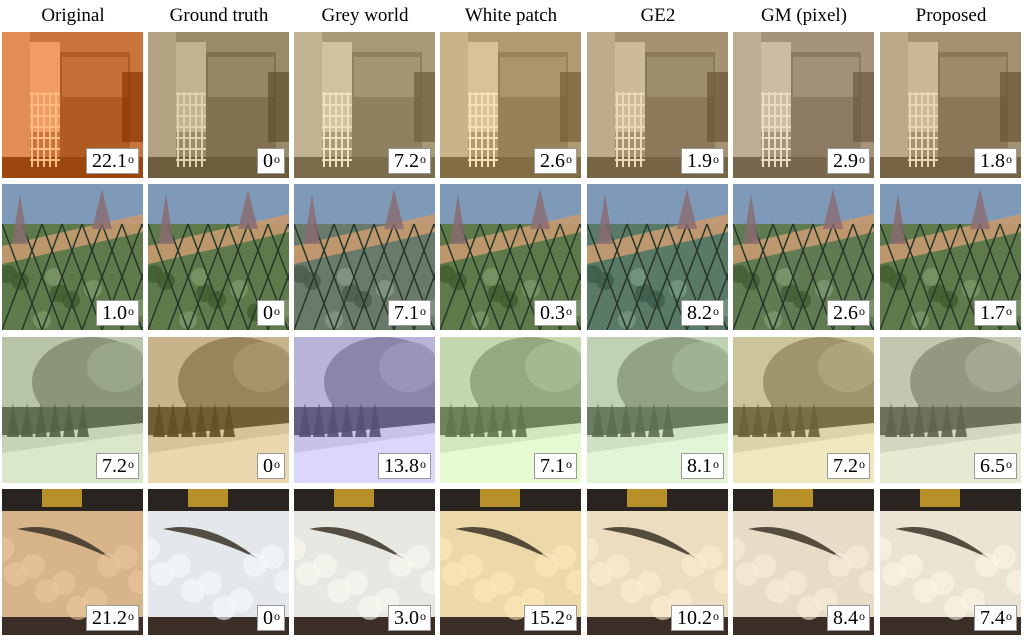  I want to click on angular-error-value: 15.2, so click(547, 618).